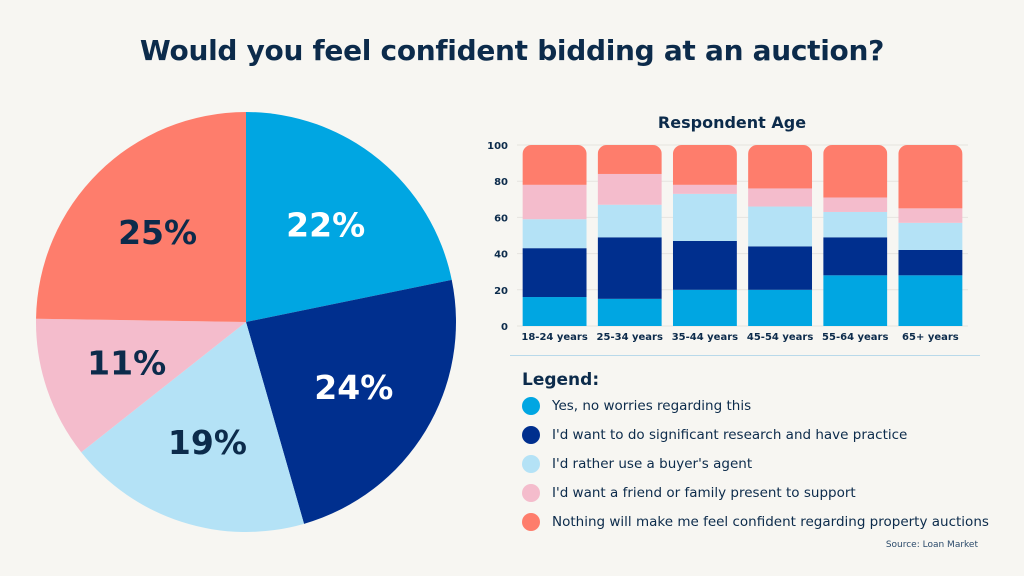 The image size is (1024, 576). What do you see at coordinates (157, 232) in the screenshot?
I see `pie-slice-label: 25%` at bounding box center [157, 232].